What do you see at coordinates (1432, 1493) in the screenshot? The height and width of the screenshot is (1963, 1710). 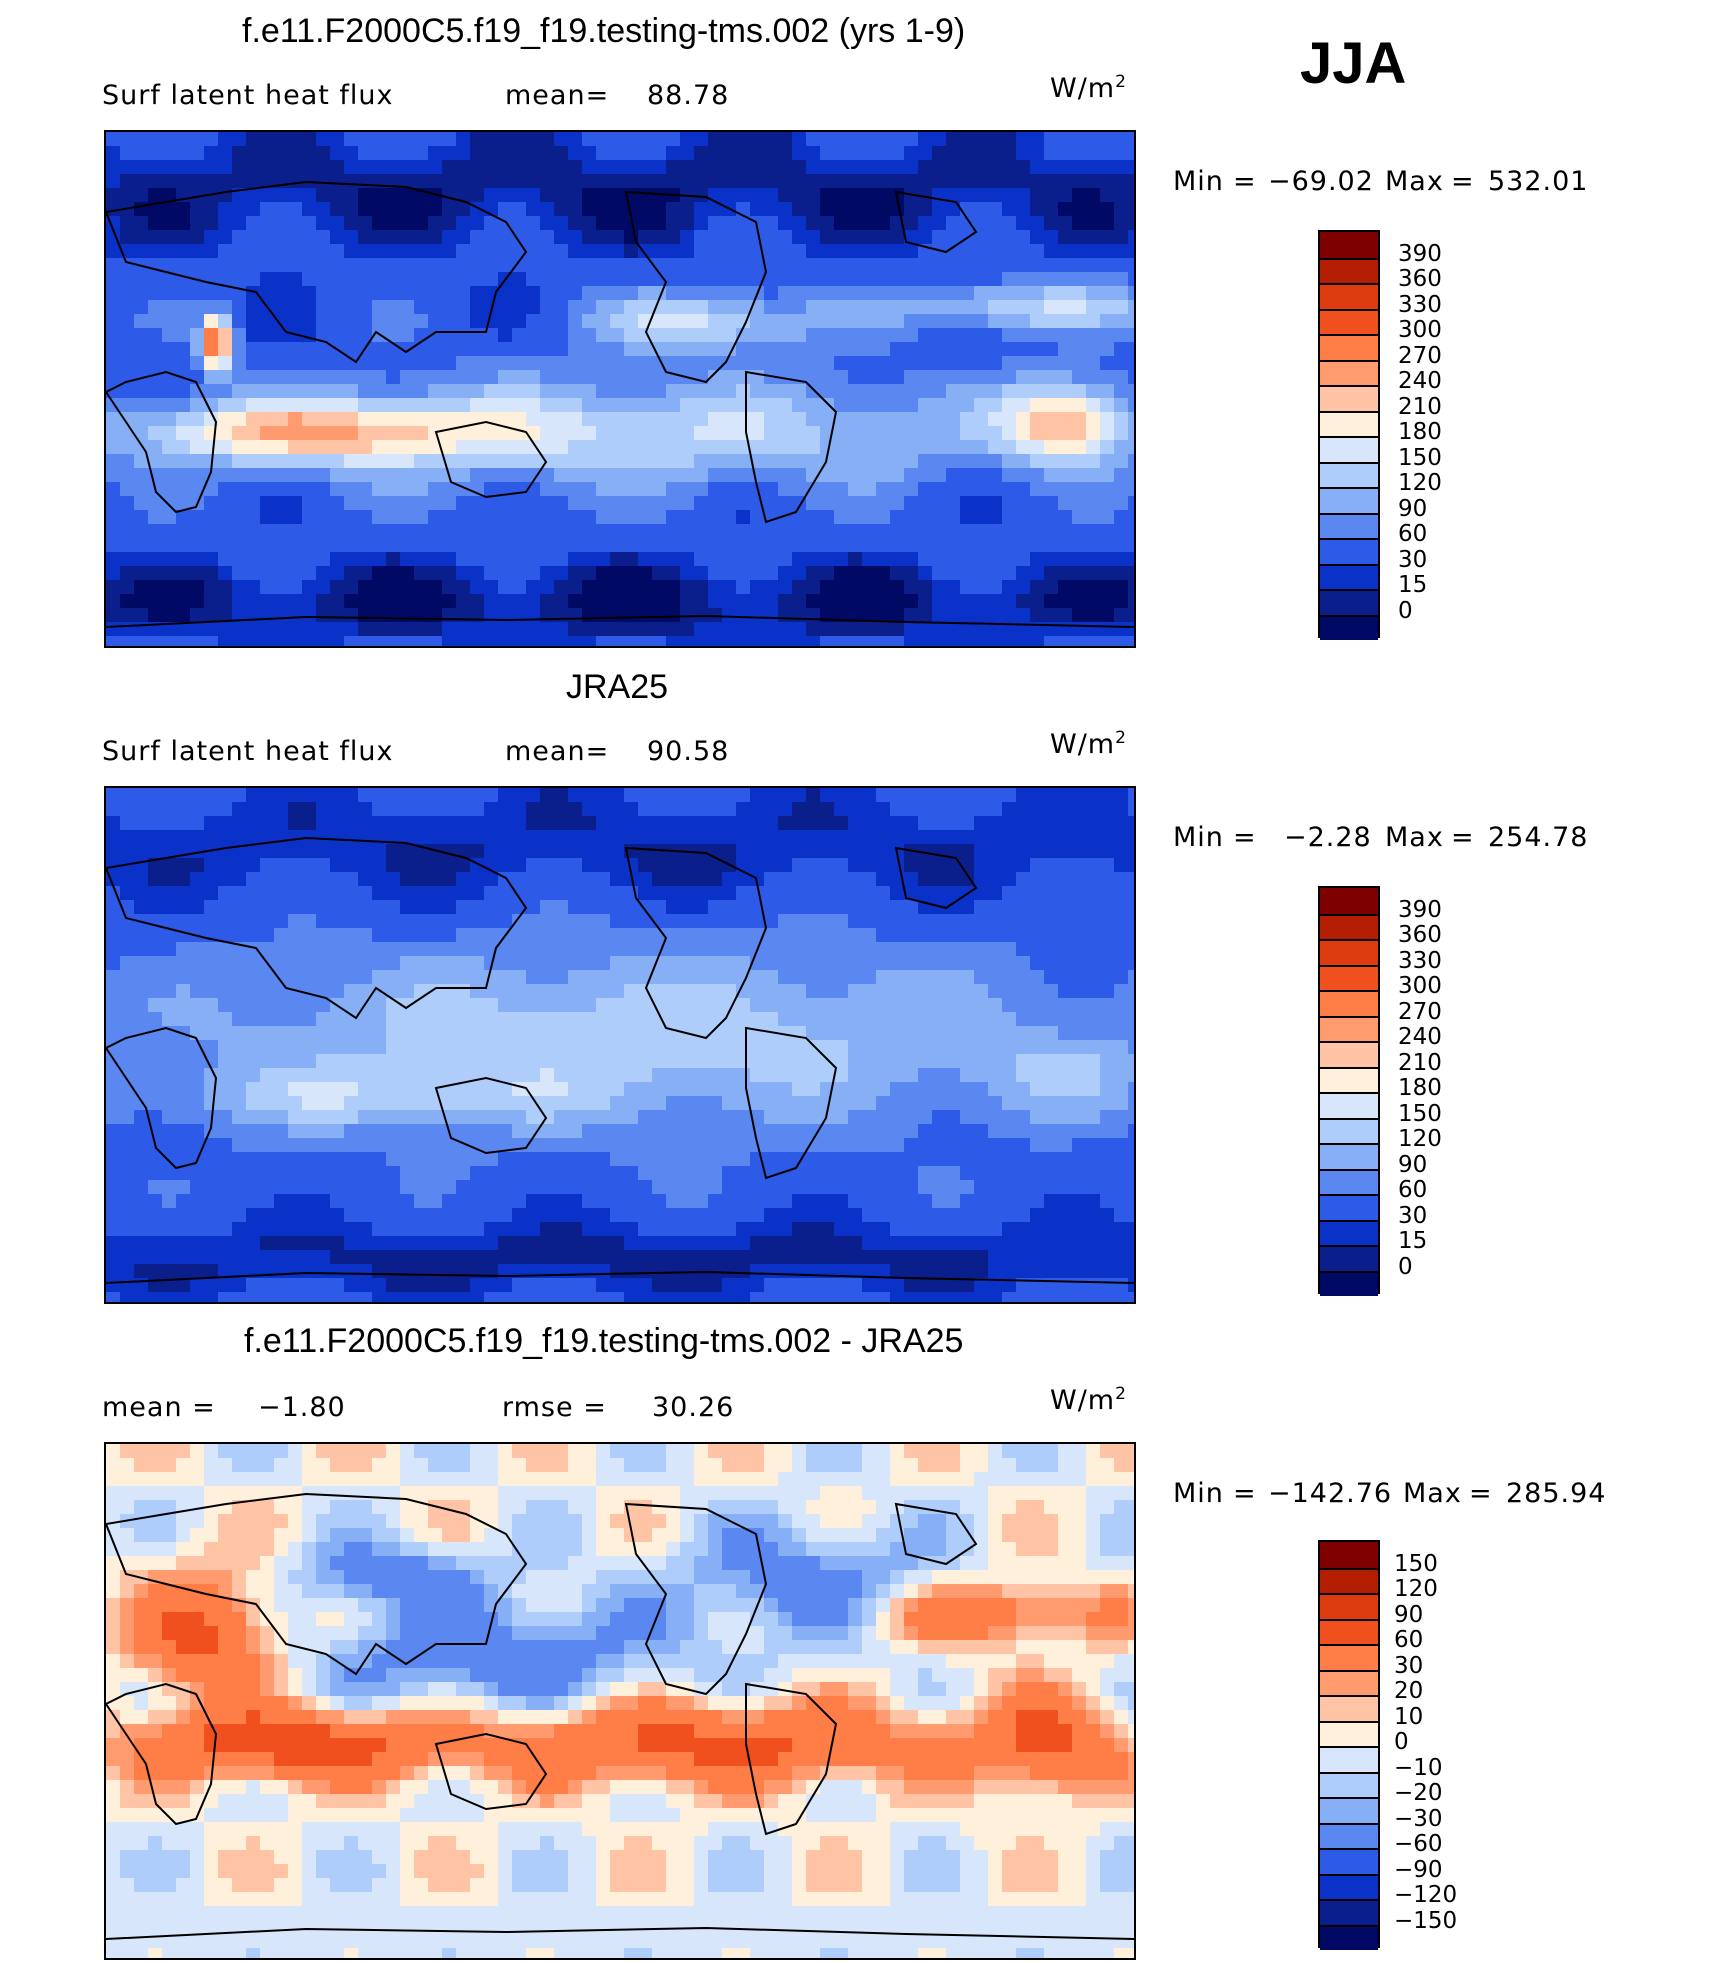 I see `panel-3-max-label: Max` at bounding box center [1432, 1493].